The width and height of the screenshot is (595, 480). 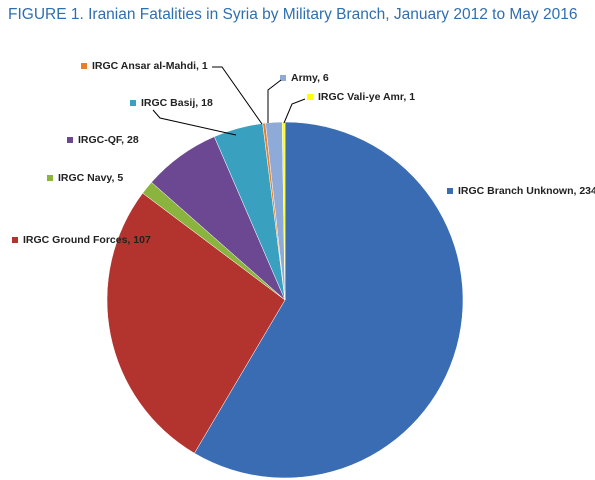 What do you see at coordinates (229, 101) in the screenshot?
I see `leader-lines` at bounding box center [229, 101].